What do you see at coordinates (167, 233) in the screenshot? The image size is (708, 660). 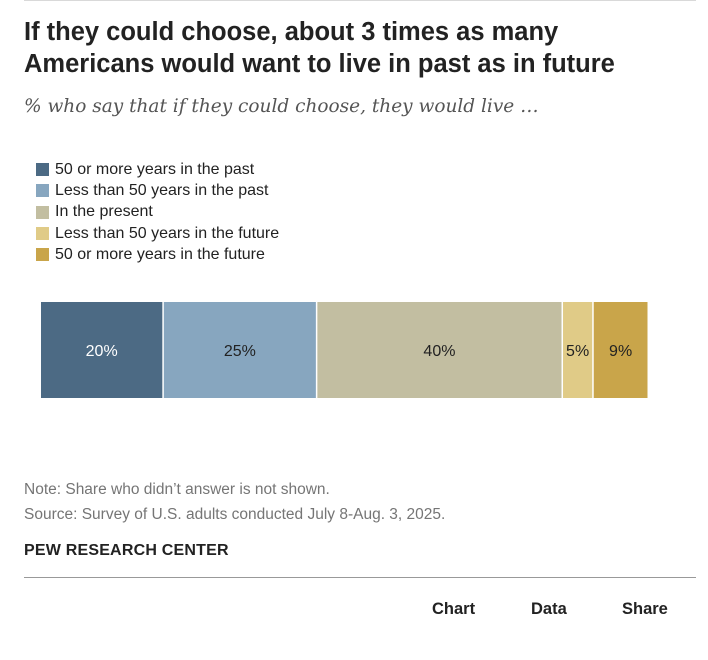 I see `legend-label: Less than 50 years in the future` at bounding box center [167, 233].